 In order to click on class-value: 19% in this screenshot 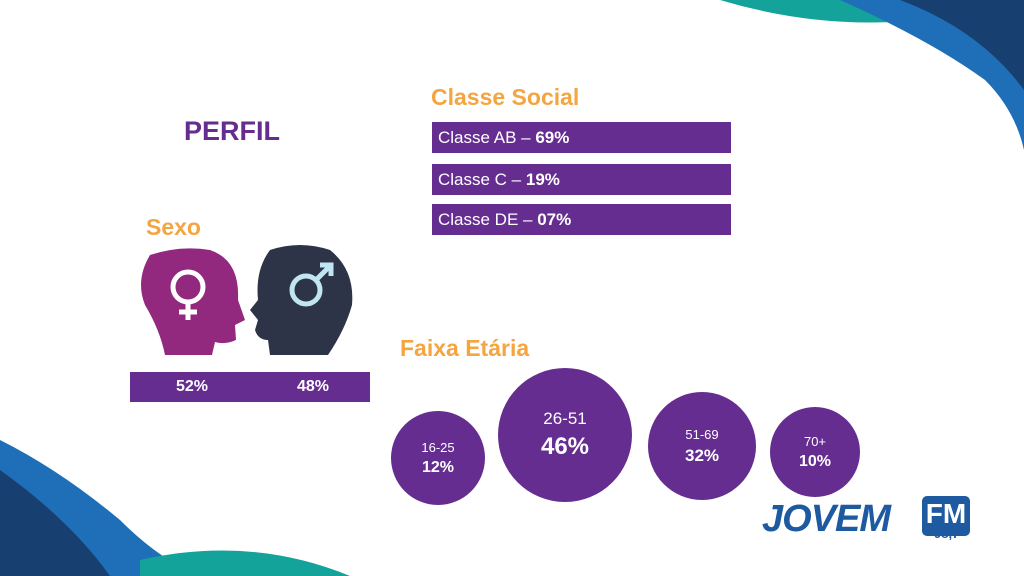, I will do `click(542, 179)`.